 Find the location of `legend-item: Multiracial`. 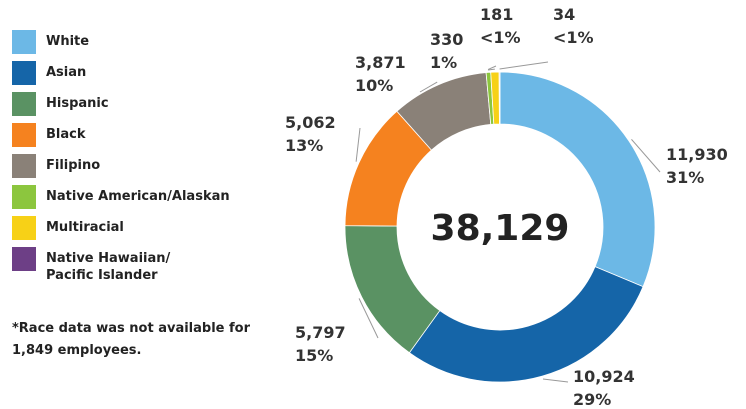

legend-item: Multiracial is located at coordinates (121, 231).